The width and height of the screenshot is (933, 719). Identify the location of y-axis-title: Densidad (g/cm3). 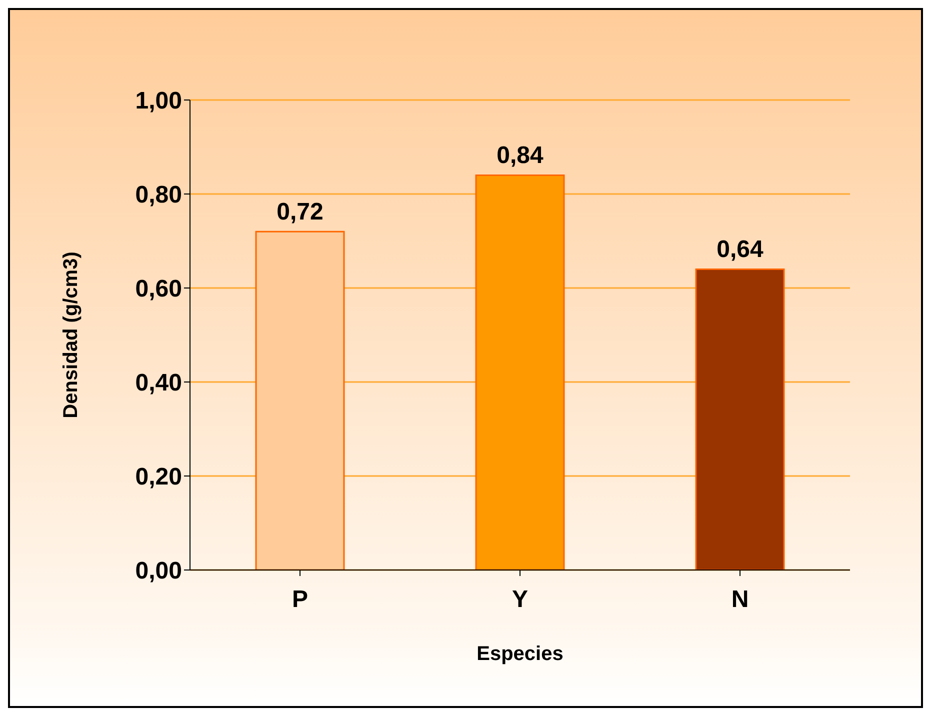
(71, 335).